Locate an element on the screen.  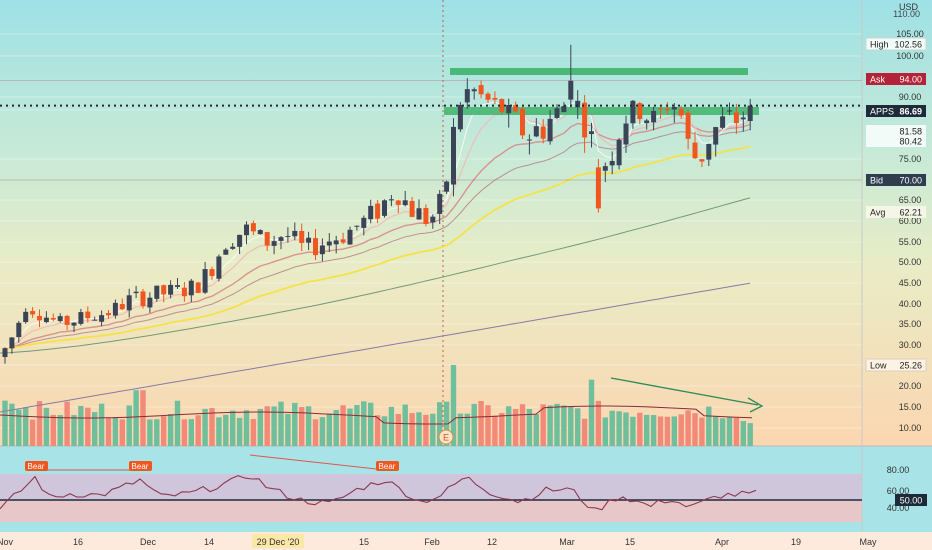
low-marker-label: Low is located at coordinates (878, 366).